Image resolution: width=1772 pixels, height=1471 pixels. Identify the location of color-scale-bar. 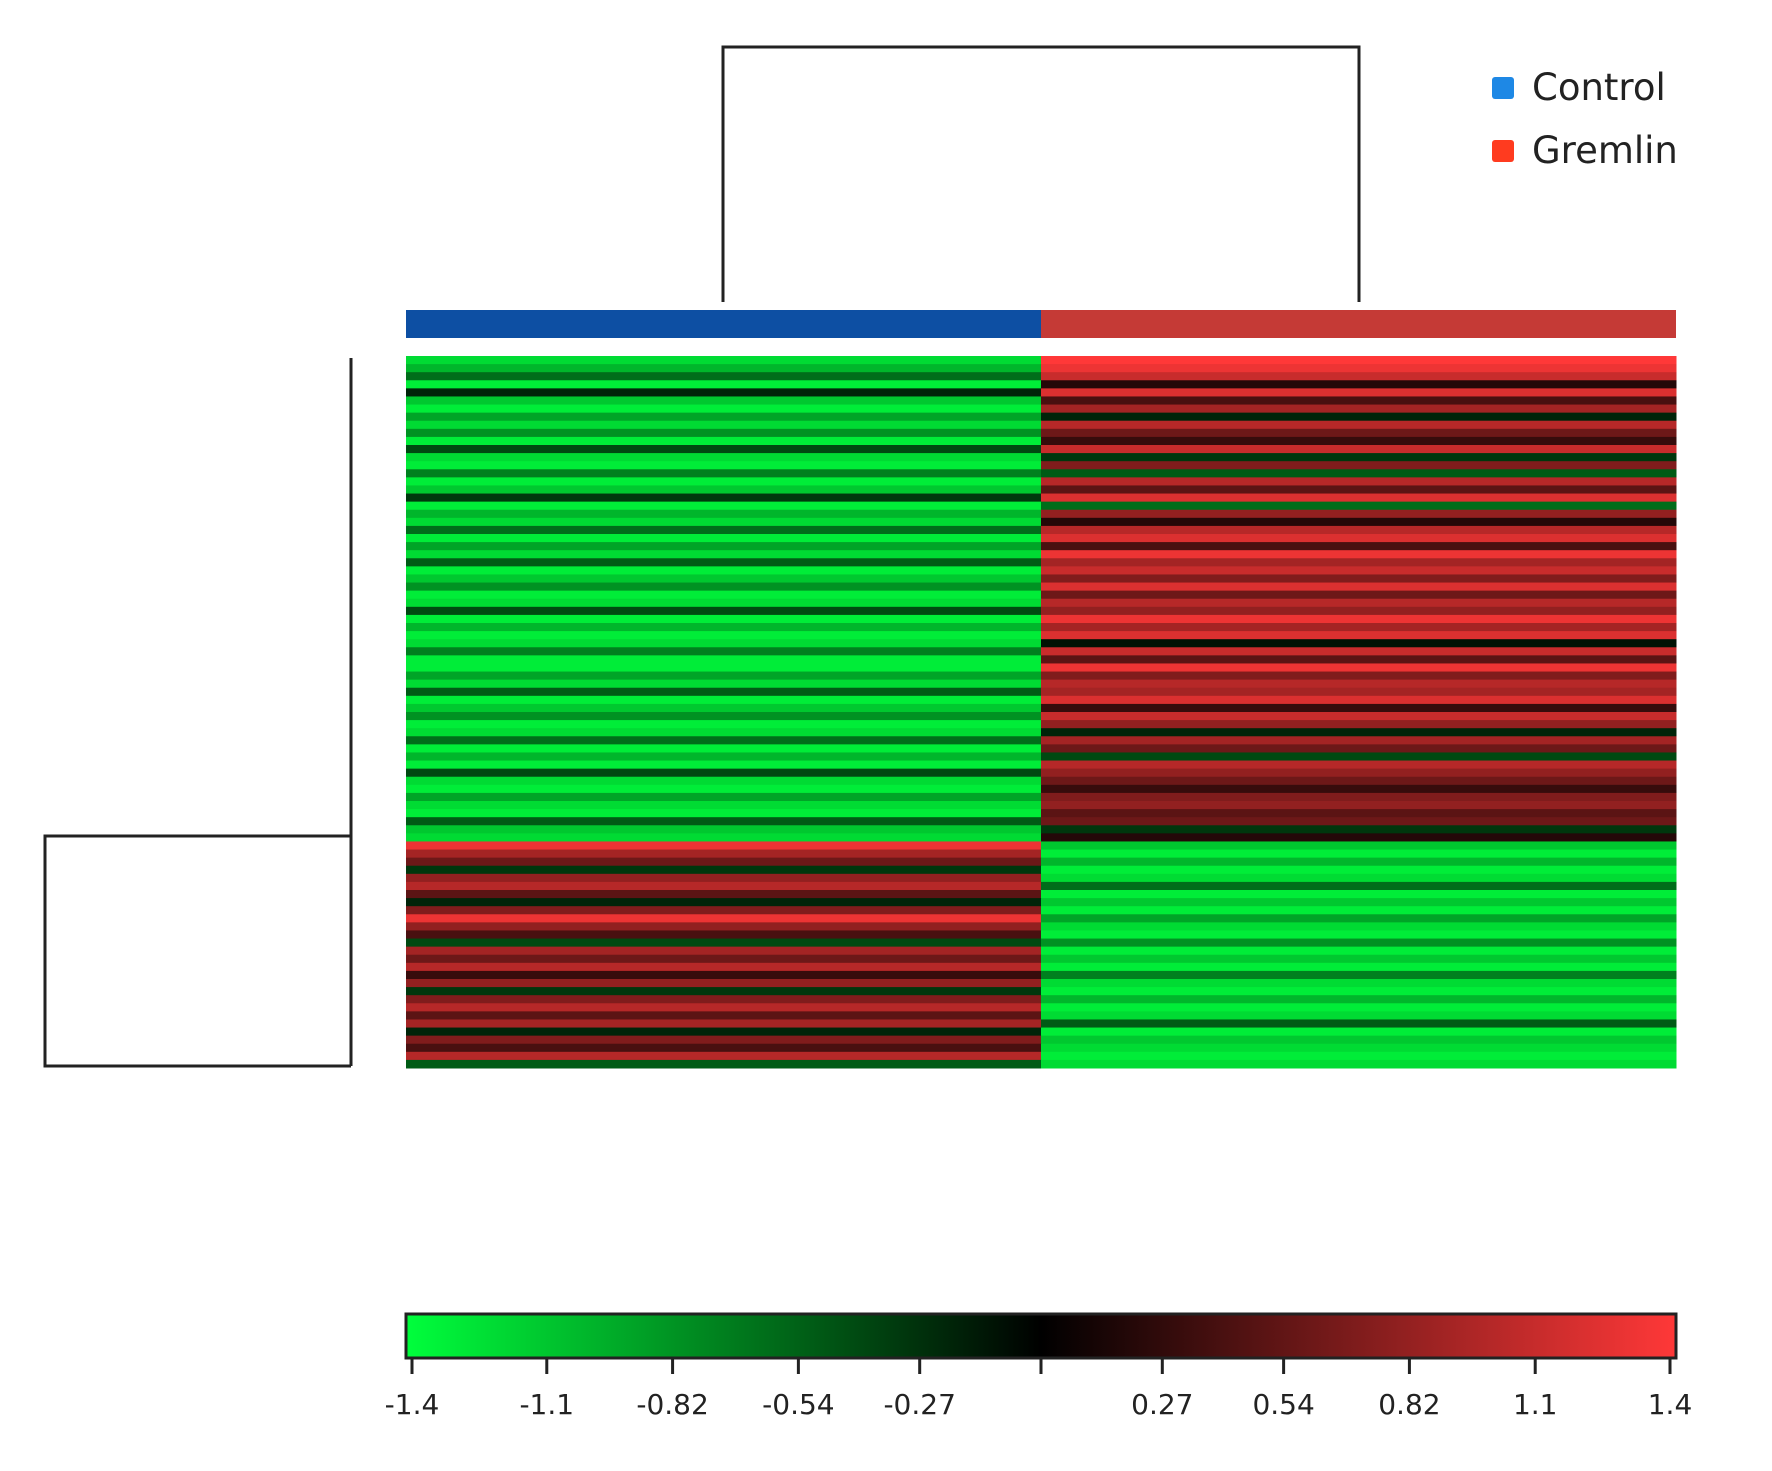
(1041, 1336).